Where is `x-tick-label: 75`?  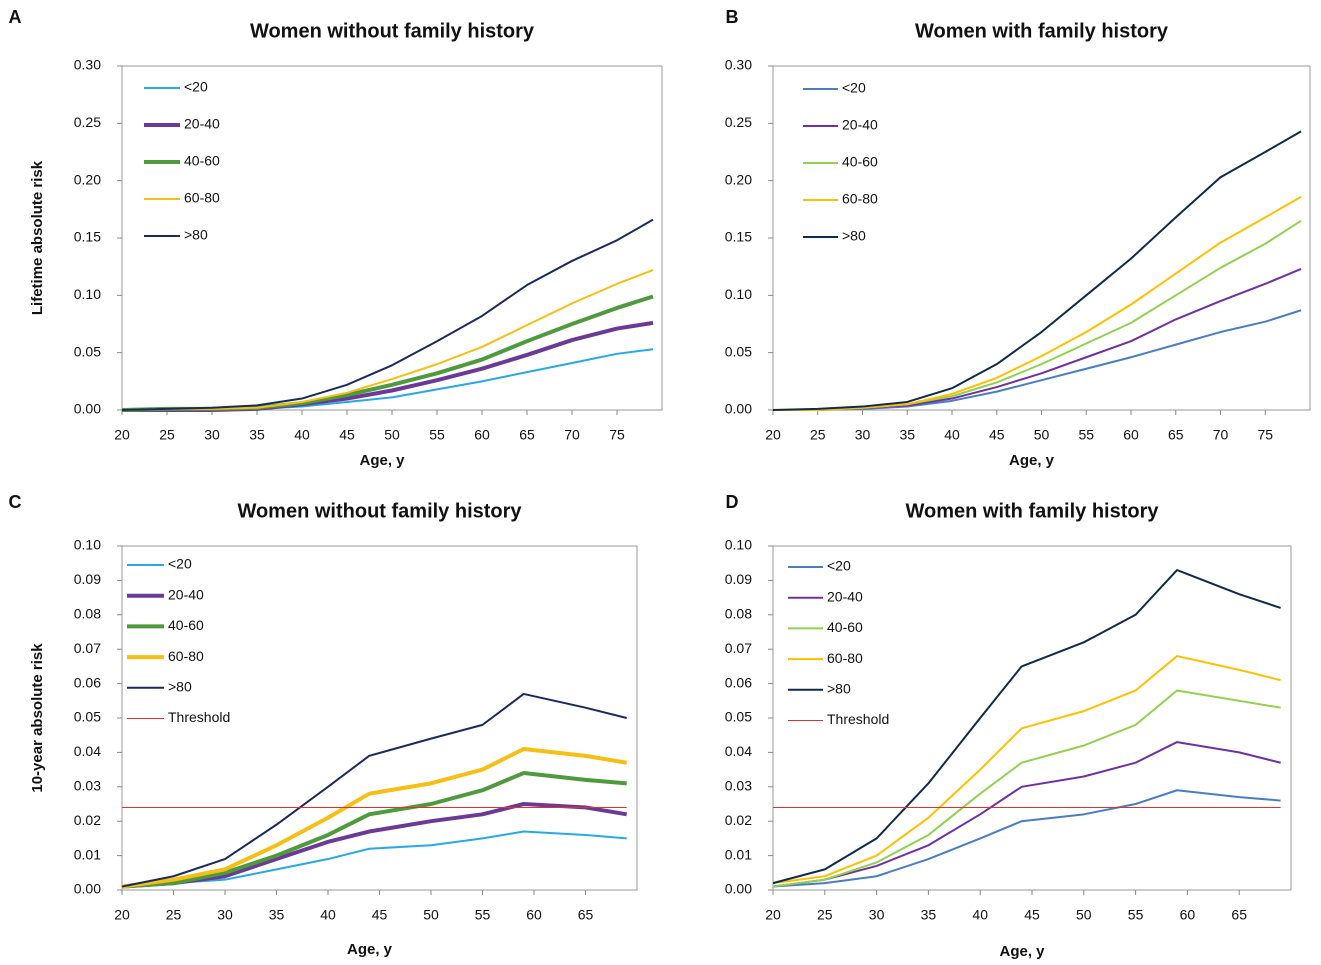
x-tick-label: 75 is located at coordinates (1265, 435).